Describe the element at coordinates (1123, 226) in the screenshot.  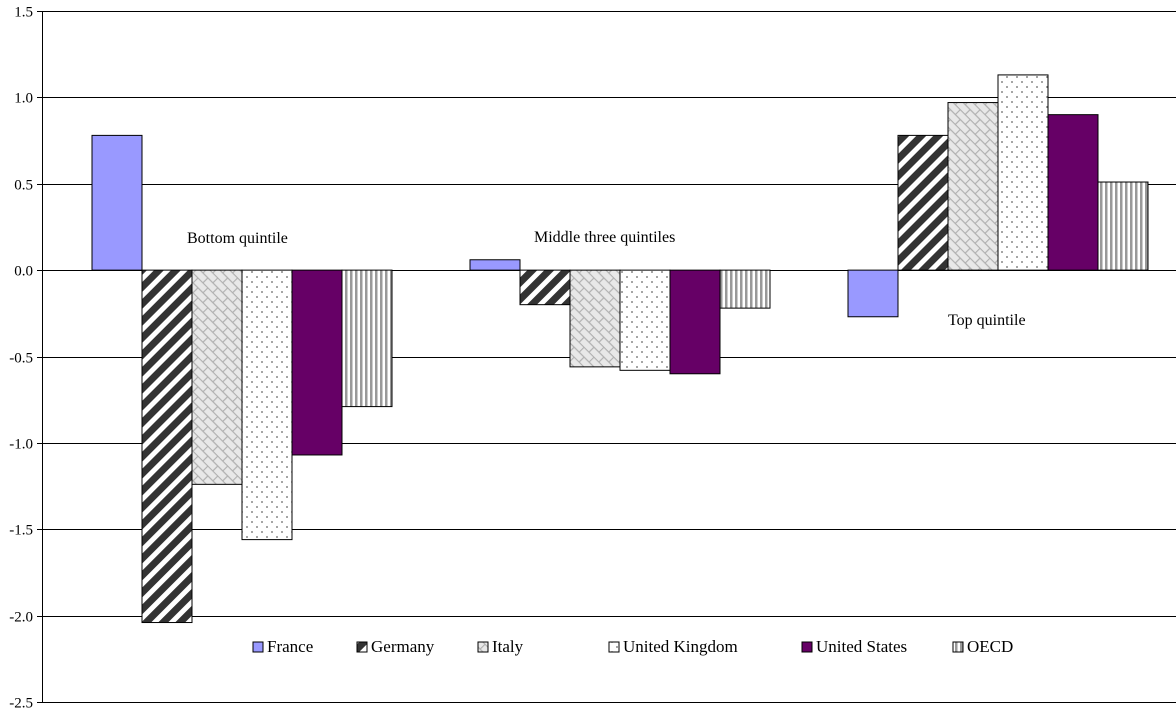
I see `bar-oecd-top-quintile` at that location.